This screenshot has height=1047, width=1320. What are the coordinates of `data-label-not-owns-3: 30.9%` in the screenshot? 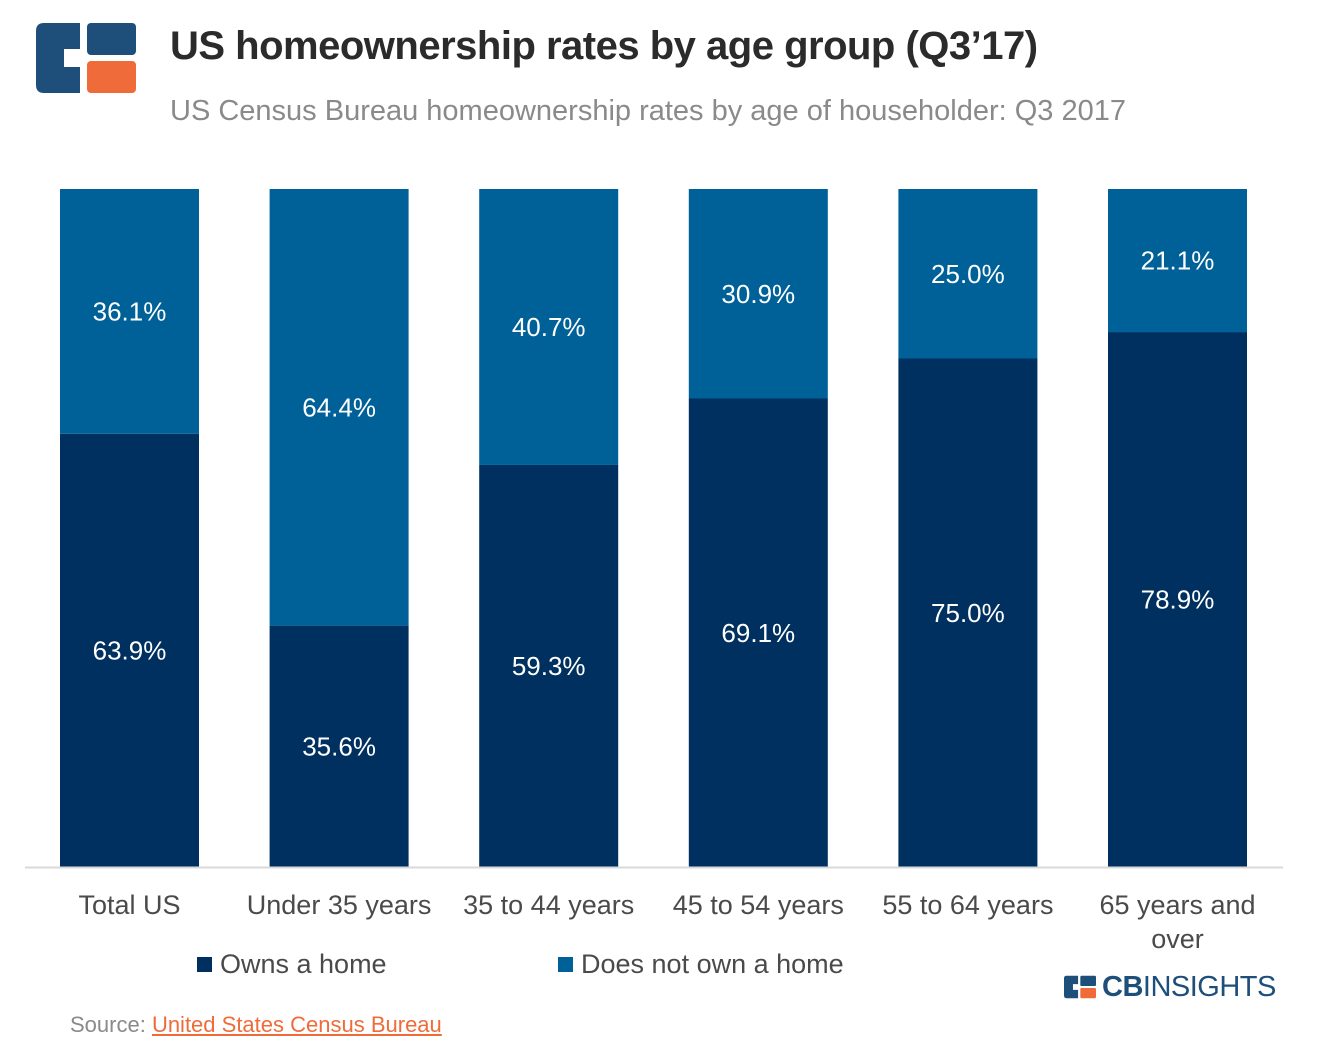 It's located at (758, 294).